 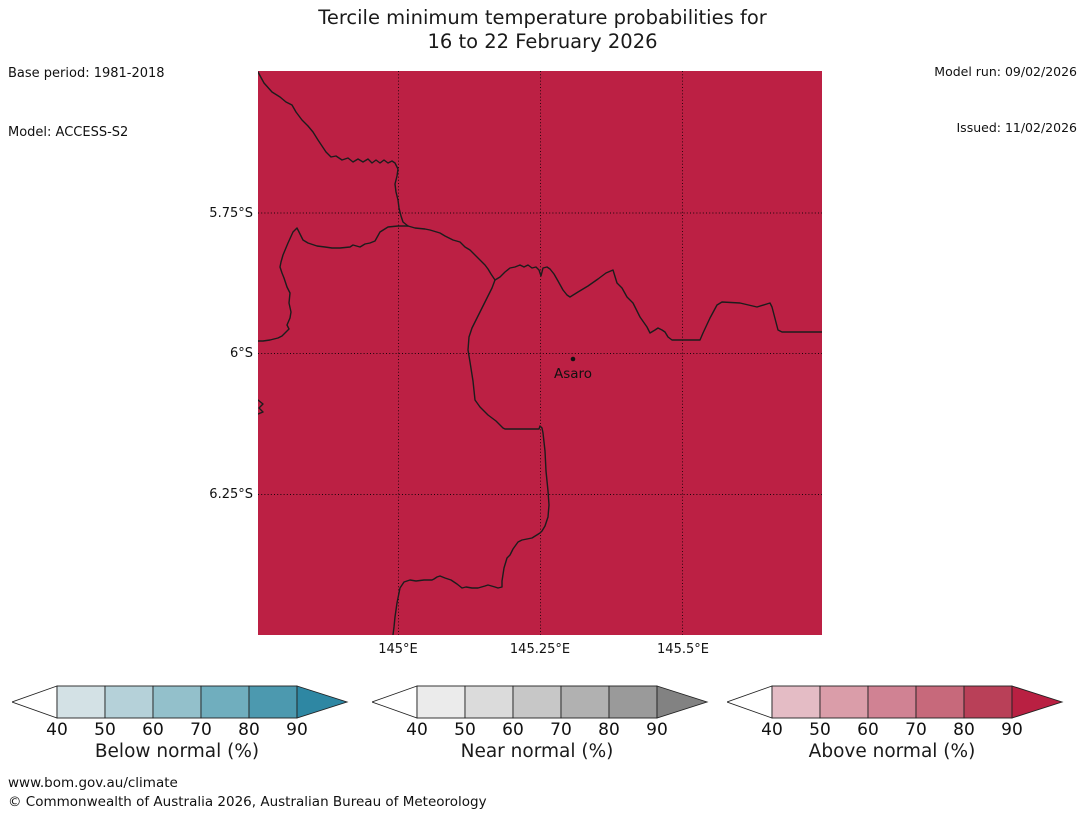 What do you see at coordinates (333, 149) in the screenshot?
I see `boundary-line-northwest` at bounding box center [333, 149].